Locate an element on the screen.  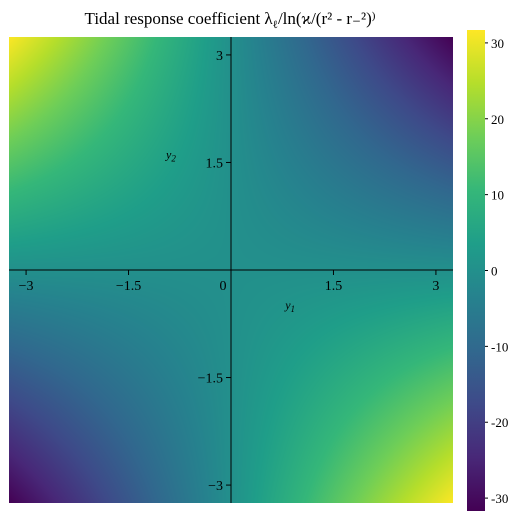
colorbar: 30 20 10 0 -10 -20 -30 is located at coordinates (487, 270).